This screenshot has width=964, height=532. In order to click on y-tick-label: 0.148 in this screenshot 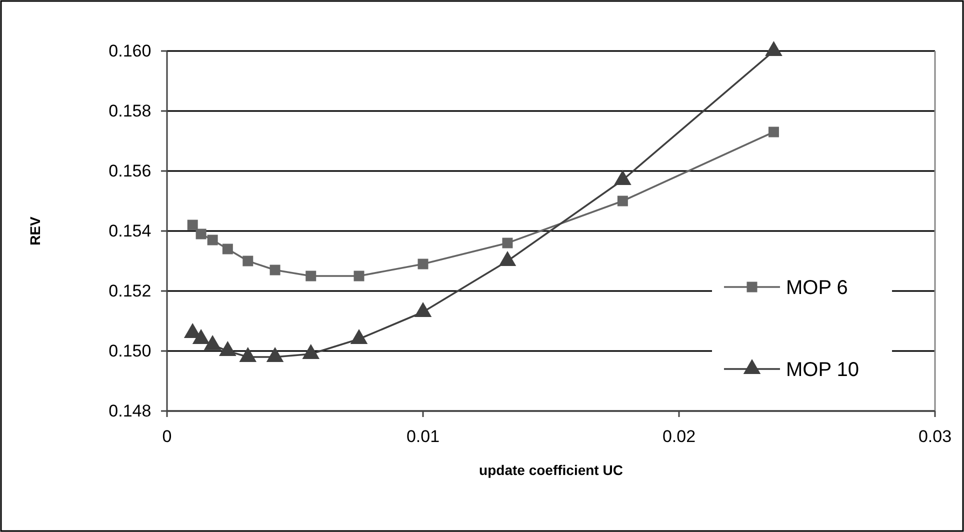, I will do `click(130, 410)`.